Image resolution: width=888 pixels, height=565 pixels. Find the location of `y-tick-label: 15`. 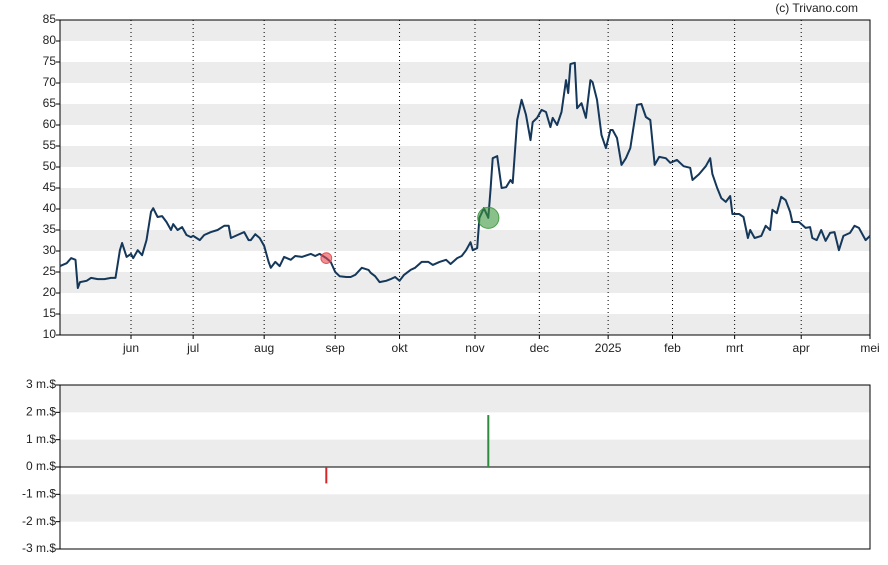

y-tick-label: 15 is located at coordinates (50, 313).